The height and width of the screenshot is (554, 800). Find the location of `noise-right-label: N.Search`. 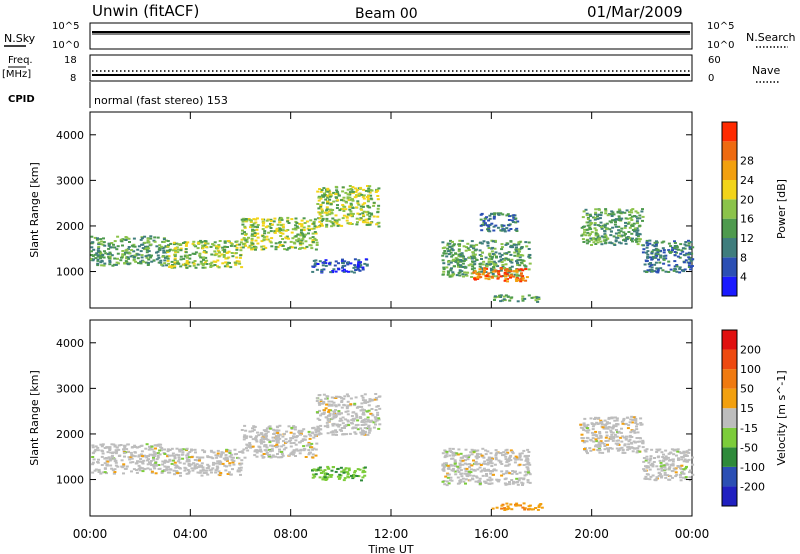

noise-right-label: N.Search is located at coordinates (771, 37).